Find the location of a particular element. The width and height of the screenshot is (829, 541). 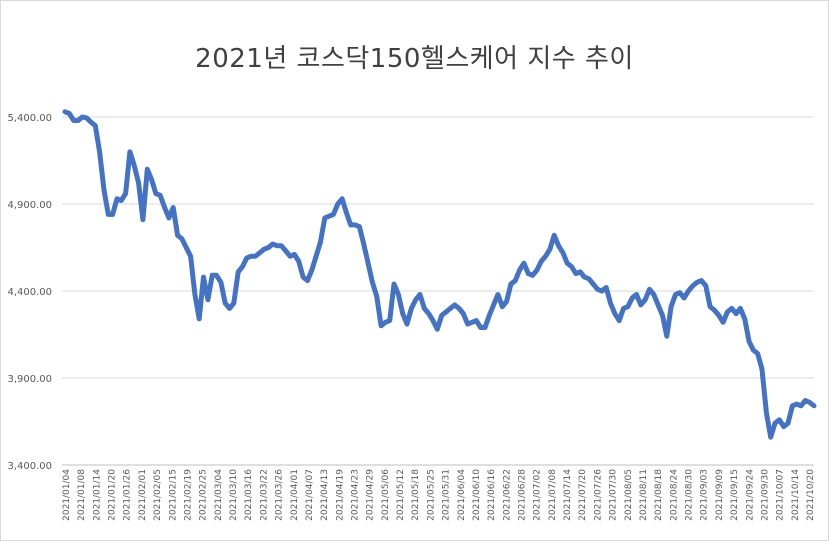

x-tick-label: 2021/07/02 is located at coordinates (538, 495).